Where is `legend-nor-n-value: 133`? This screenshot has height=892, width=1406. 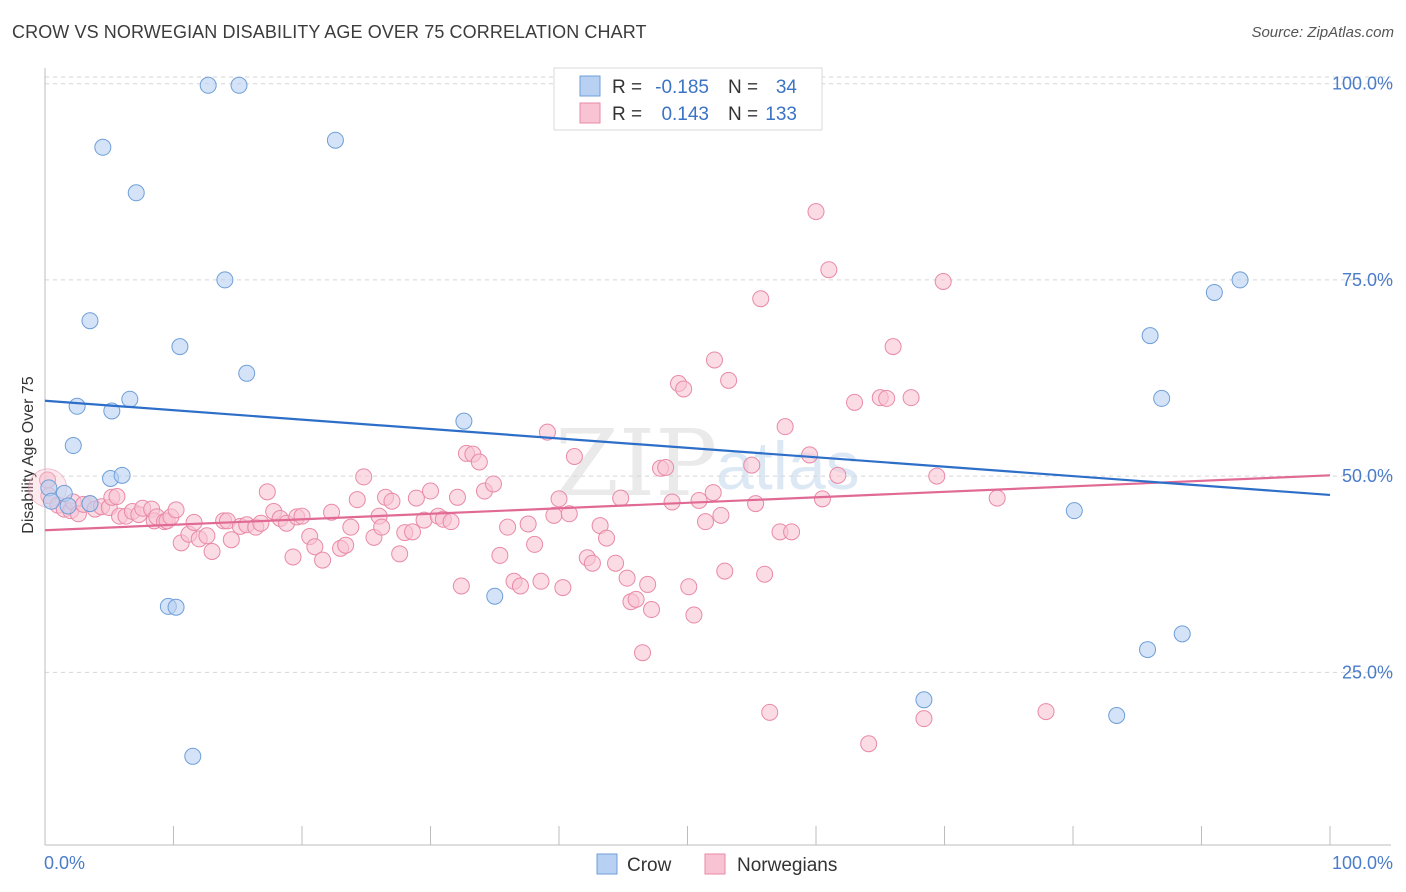
legend-nor-n-value: 133 is located at coordinates (781, 114).